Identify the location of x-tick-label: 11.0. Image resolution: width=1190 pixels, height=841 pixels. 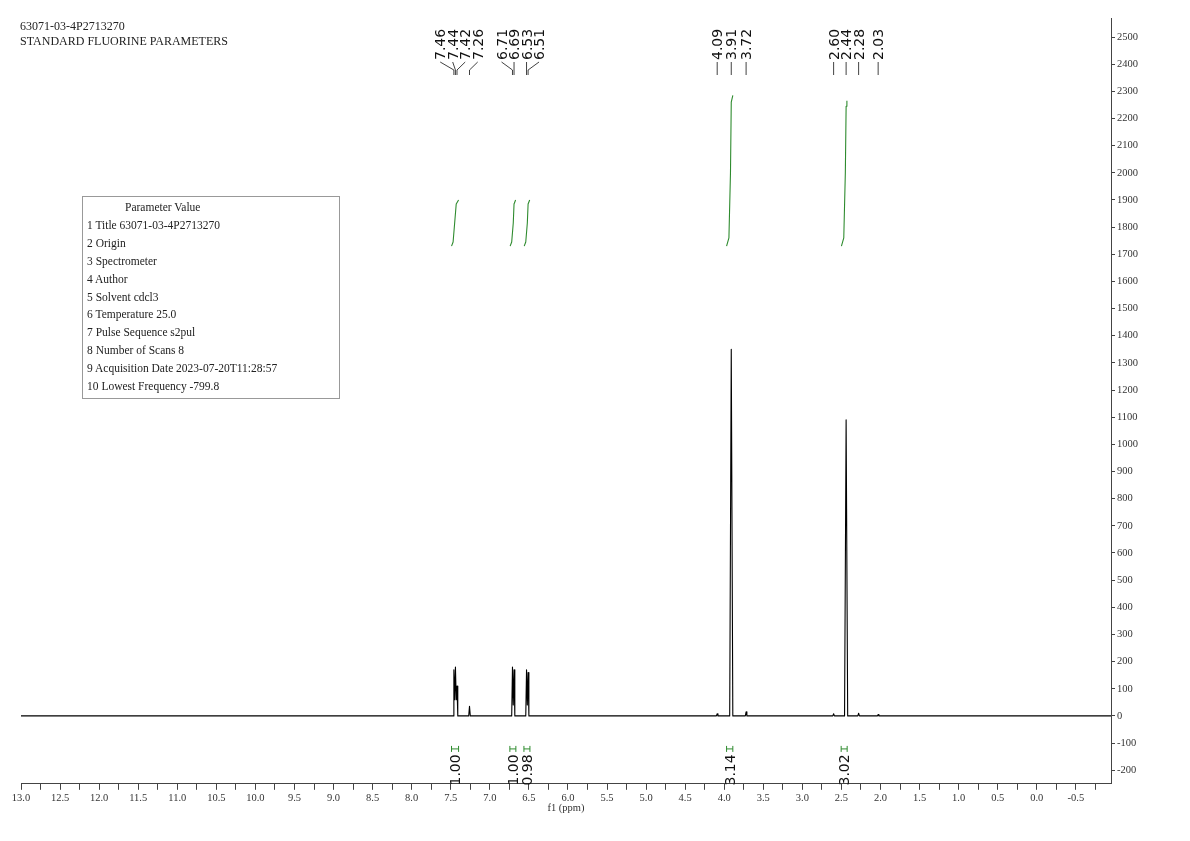
(177, 797).